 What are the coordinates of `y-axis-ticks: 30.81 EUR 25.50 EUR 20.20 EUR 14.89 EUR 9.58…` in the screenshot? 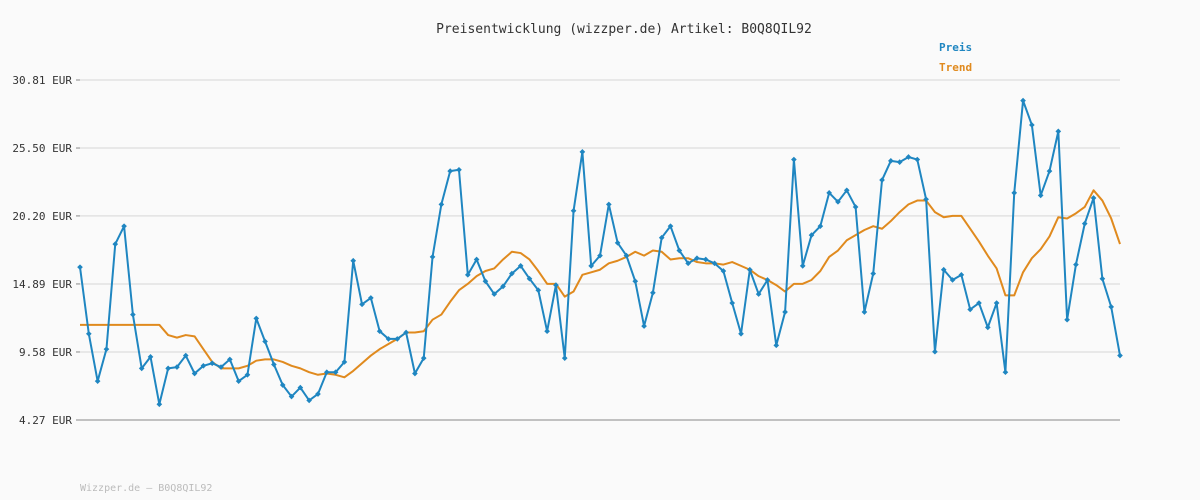 It's located at (46, 250).